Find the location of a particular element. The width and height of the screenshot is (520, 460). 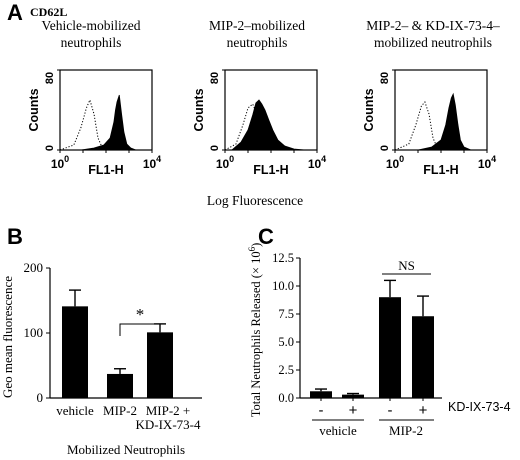

panel-b-category-label: MIP-2 + is located at coordinates (168, 410).